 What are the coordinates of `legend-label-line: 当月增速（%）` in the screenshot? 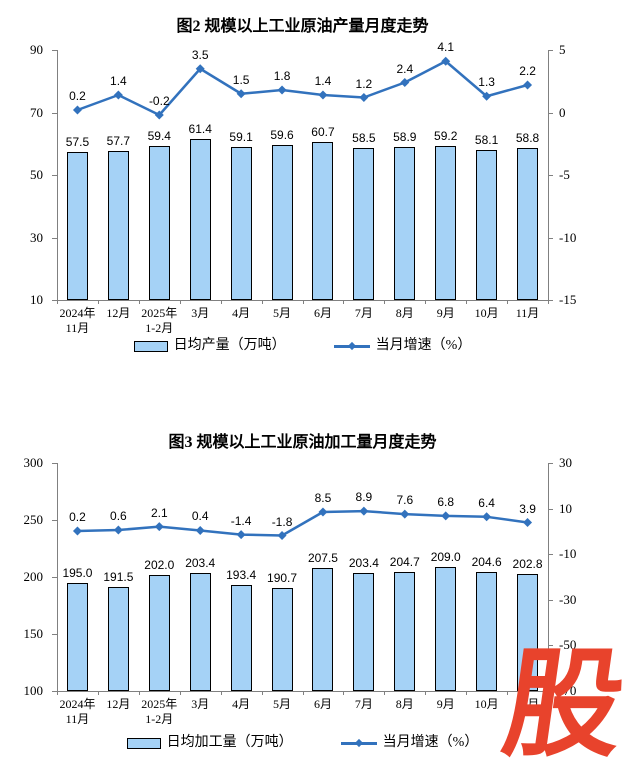 It's located at (423, 345).